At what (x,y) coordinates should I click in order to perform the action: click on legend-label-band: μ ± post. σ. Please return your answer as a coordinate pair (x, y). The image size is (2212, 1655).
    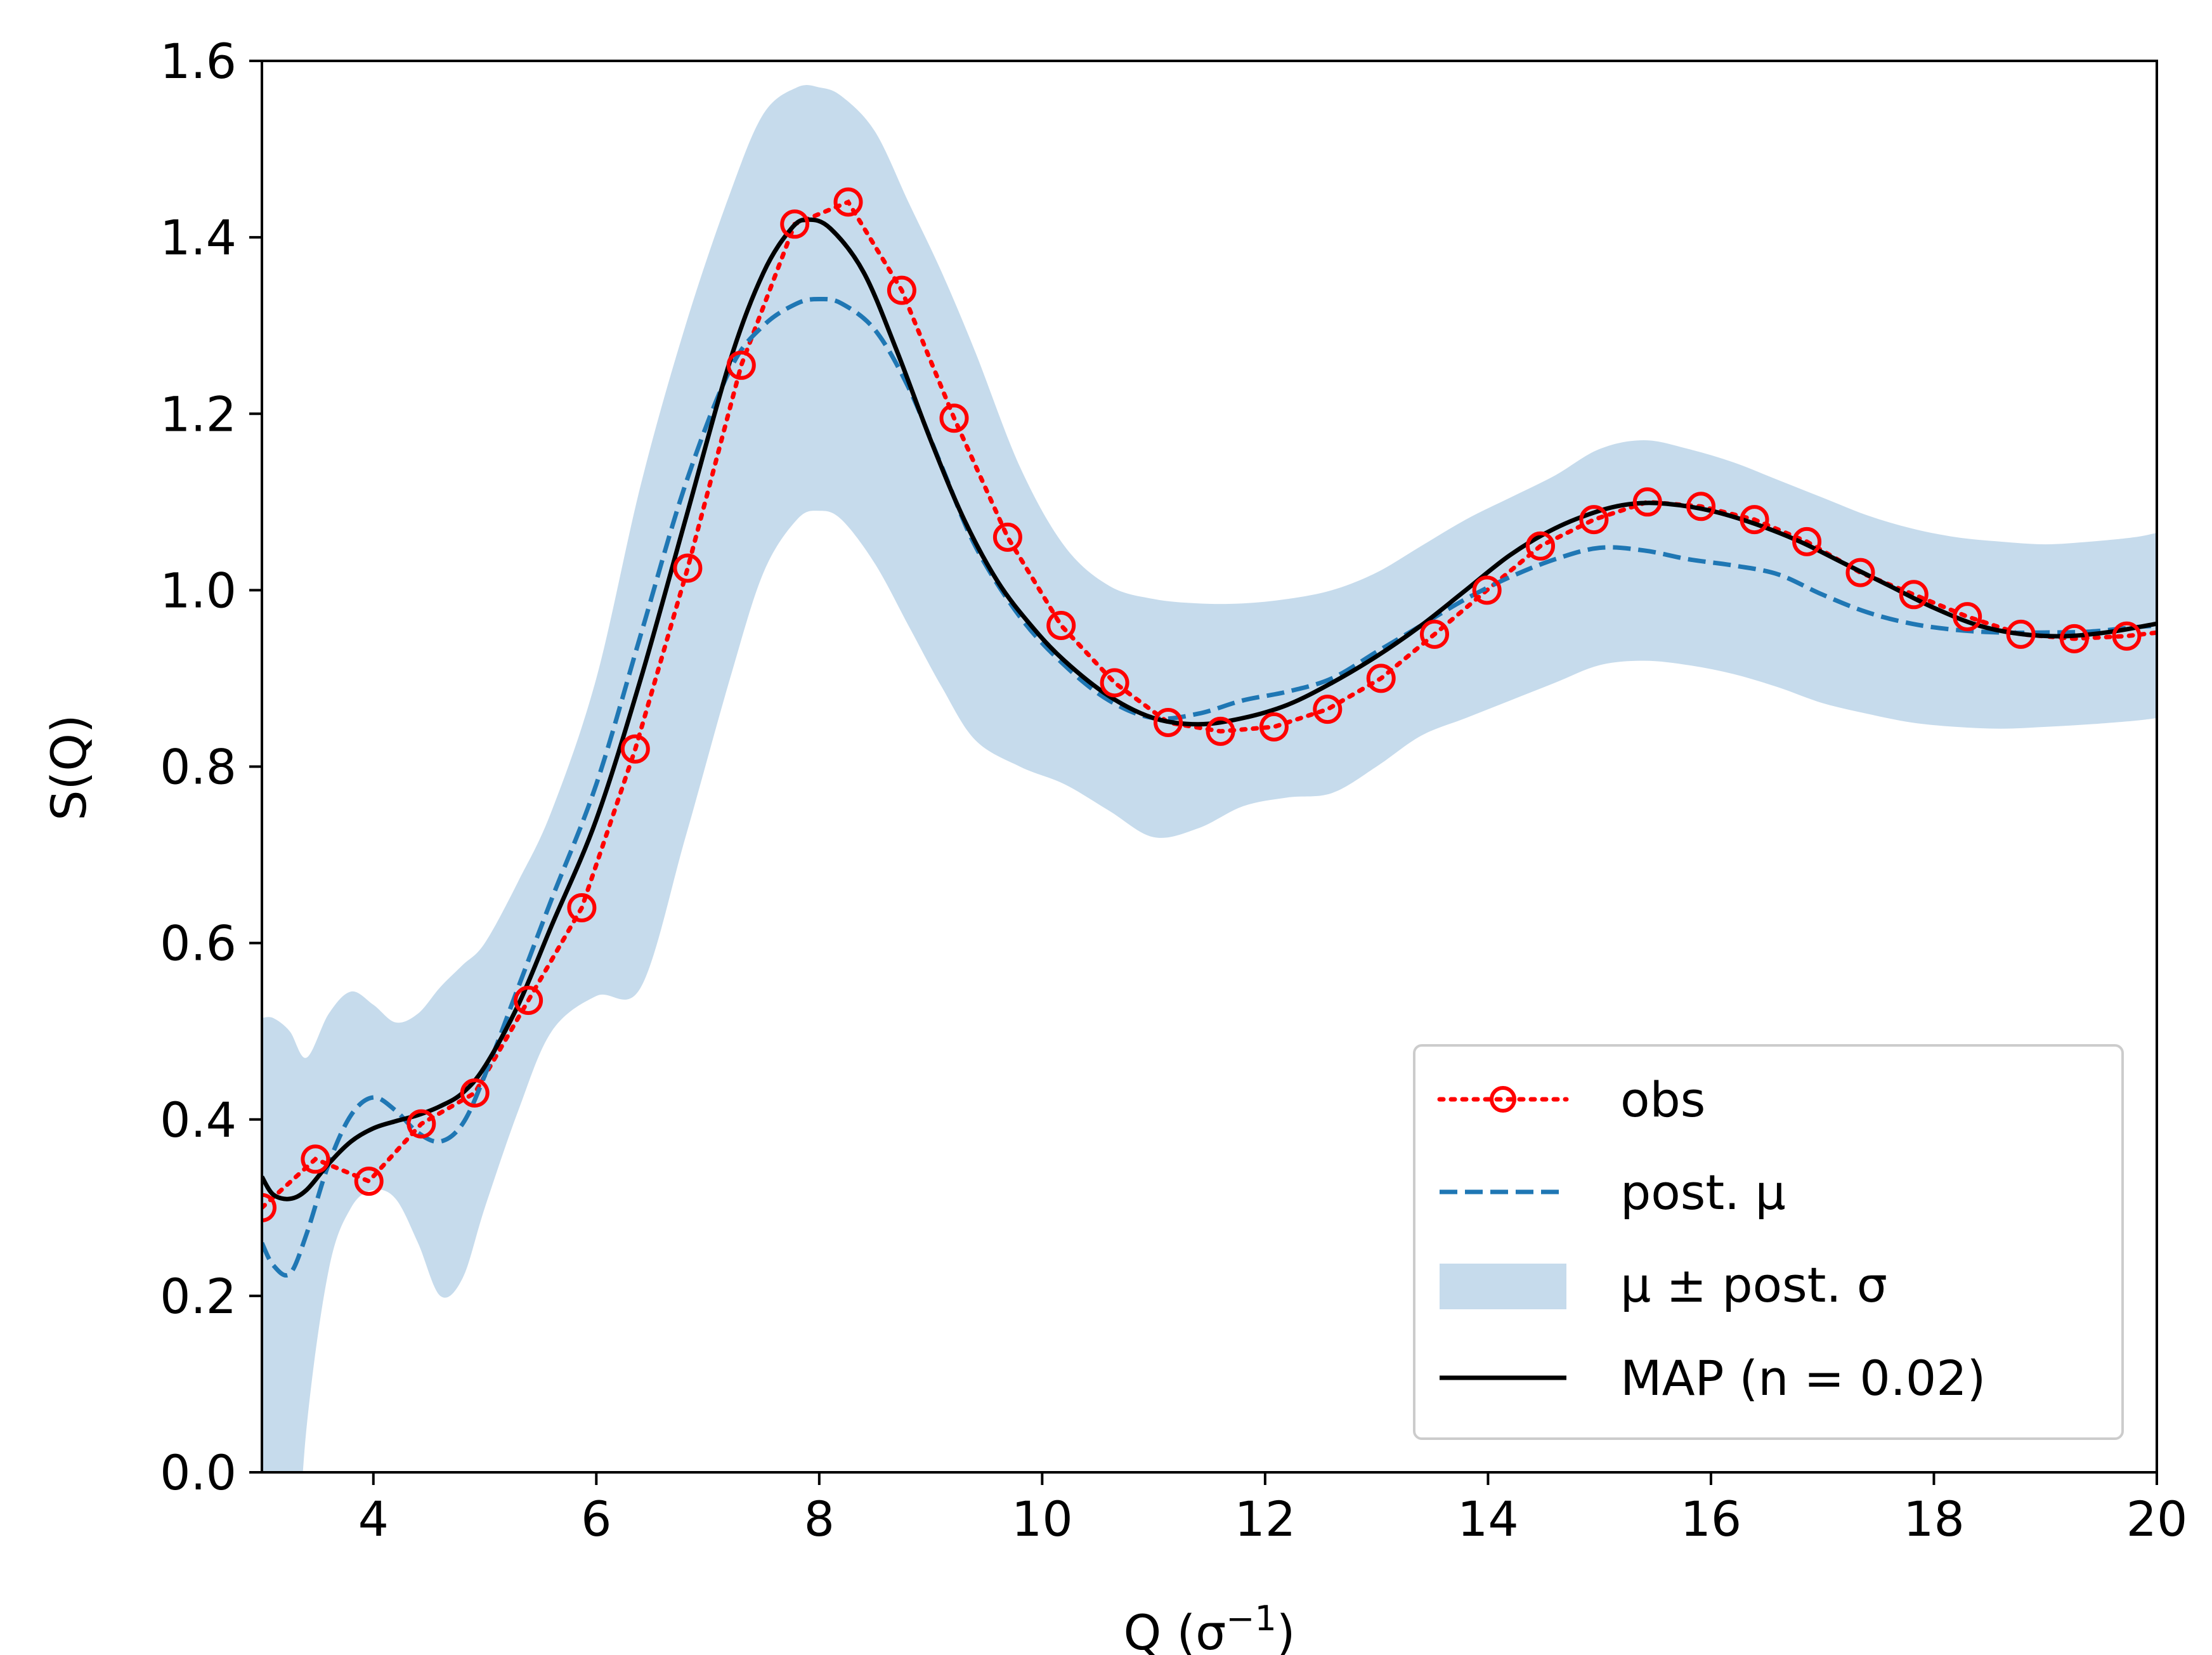
    Looking at the image, I should click on (1753, 1285).